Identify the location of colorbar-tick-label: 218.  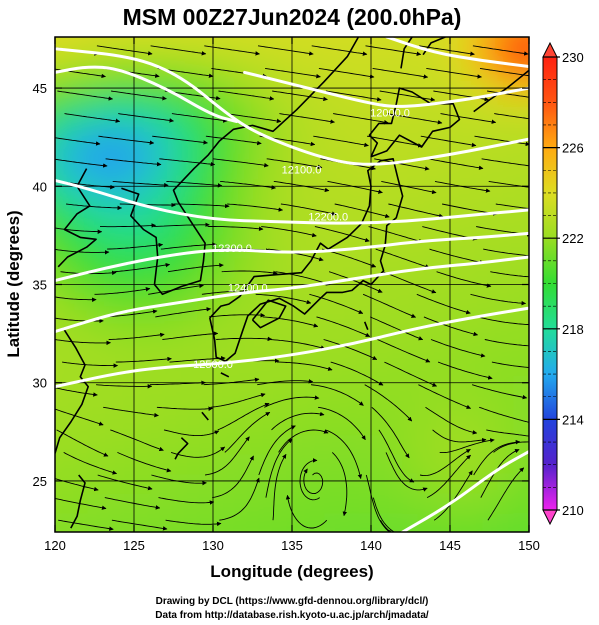
(573, 329).